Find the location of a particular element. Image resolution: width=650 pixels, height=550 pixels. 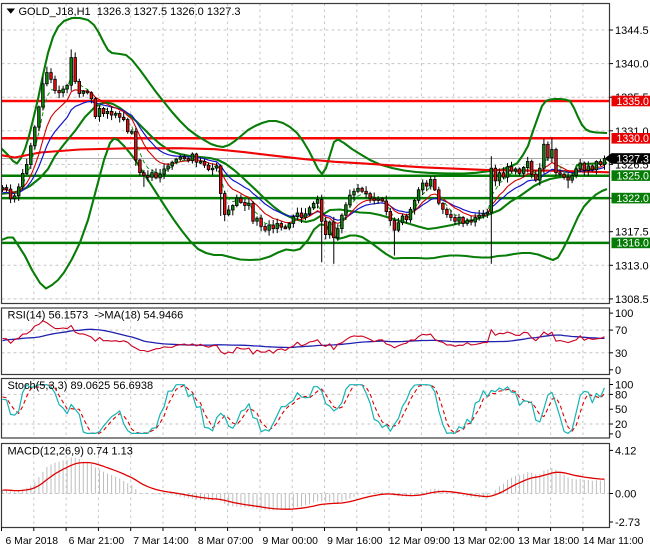

svg-text: 1316.0 is located at coordinates (633, 244).